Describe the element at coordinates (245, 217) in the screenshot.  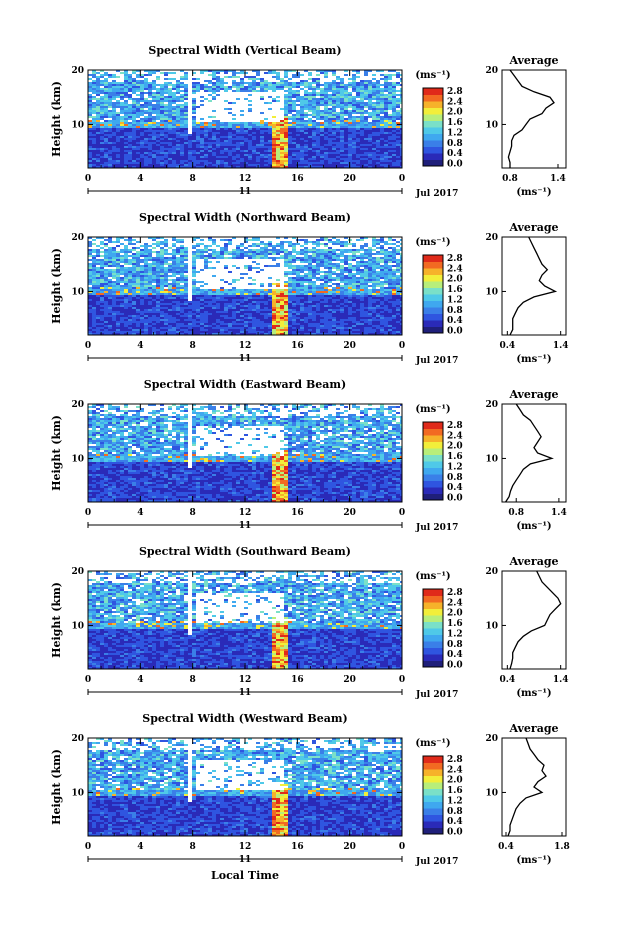
I see `panel-title: Spectral Width (Northward Beam)` at that location.